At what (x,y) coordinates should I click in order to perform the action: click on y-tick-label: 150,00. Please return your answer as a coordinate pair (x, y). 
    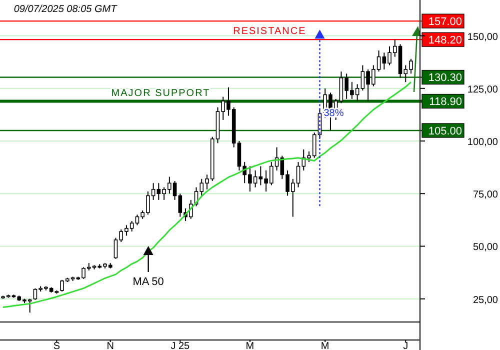
    Looking at the image, I should click on (482, 37).